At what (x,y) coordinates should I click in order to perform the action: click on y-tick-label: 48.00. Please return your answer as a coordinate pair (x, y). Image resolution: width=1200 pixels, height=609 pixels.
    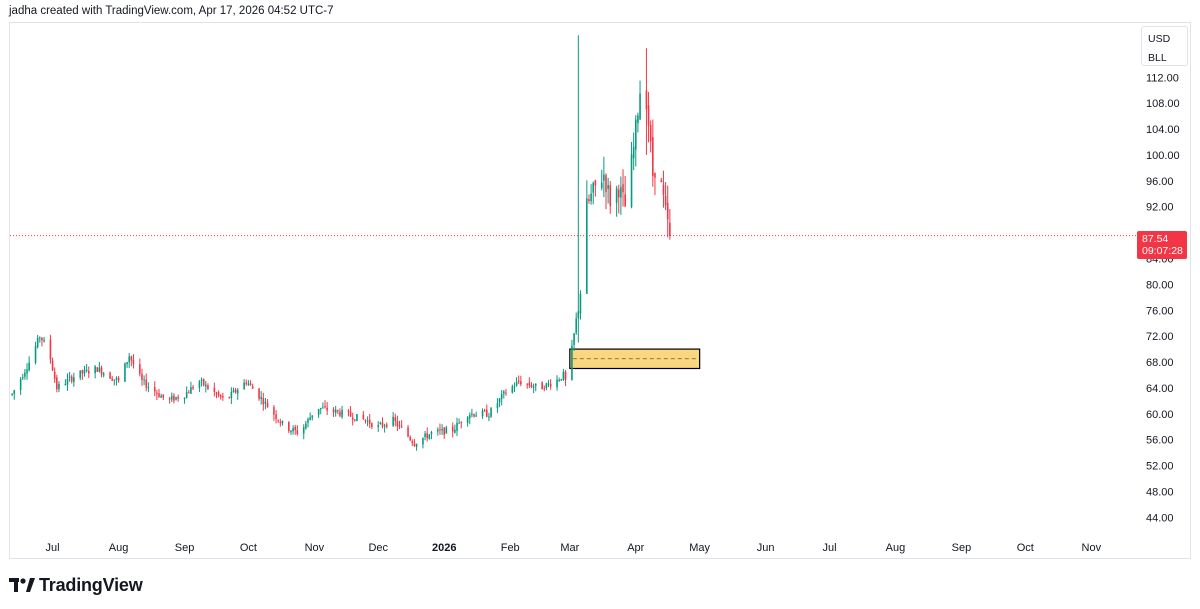
    Looking at the image, I should click on (1160, 492).